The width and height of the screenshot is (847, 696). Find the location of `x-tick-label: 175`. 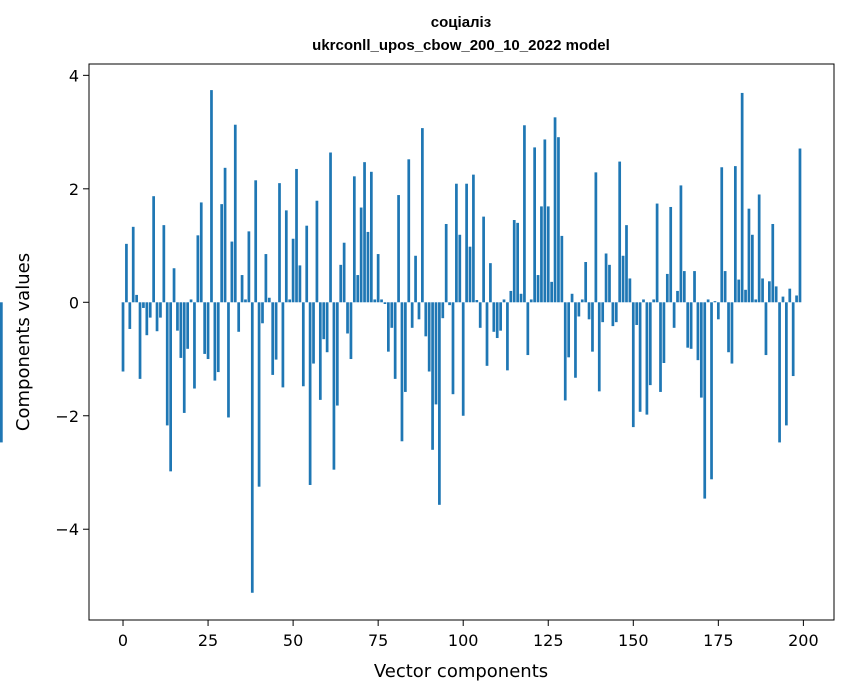

x-tick-label: 175 is located at coordinates (718, 640).